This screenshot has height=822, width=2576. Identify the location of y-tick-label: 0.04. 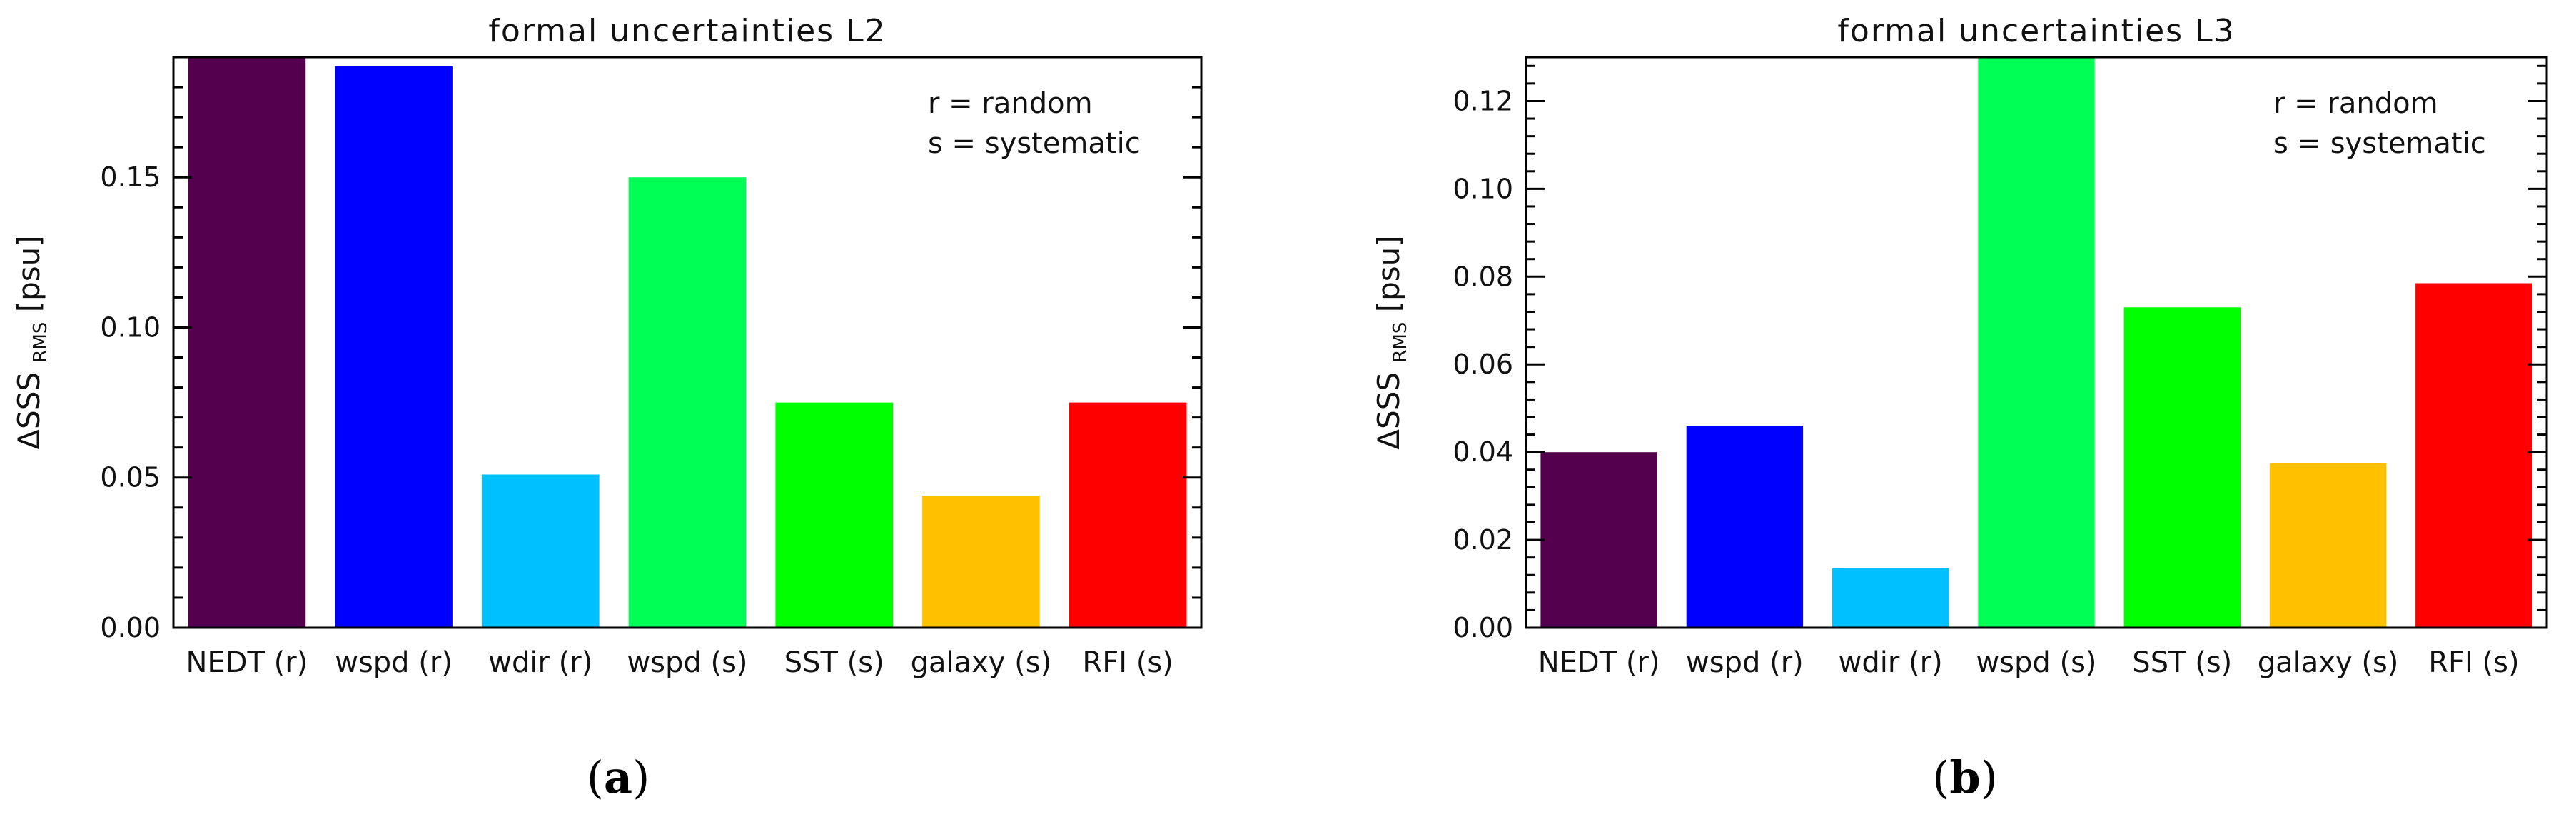
(1483, 452).